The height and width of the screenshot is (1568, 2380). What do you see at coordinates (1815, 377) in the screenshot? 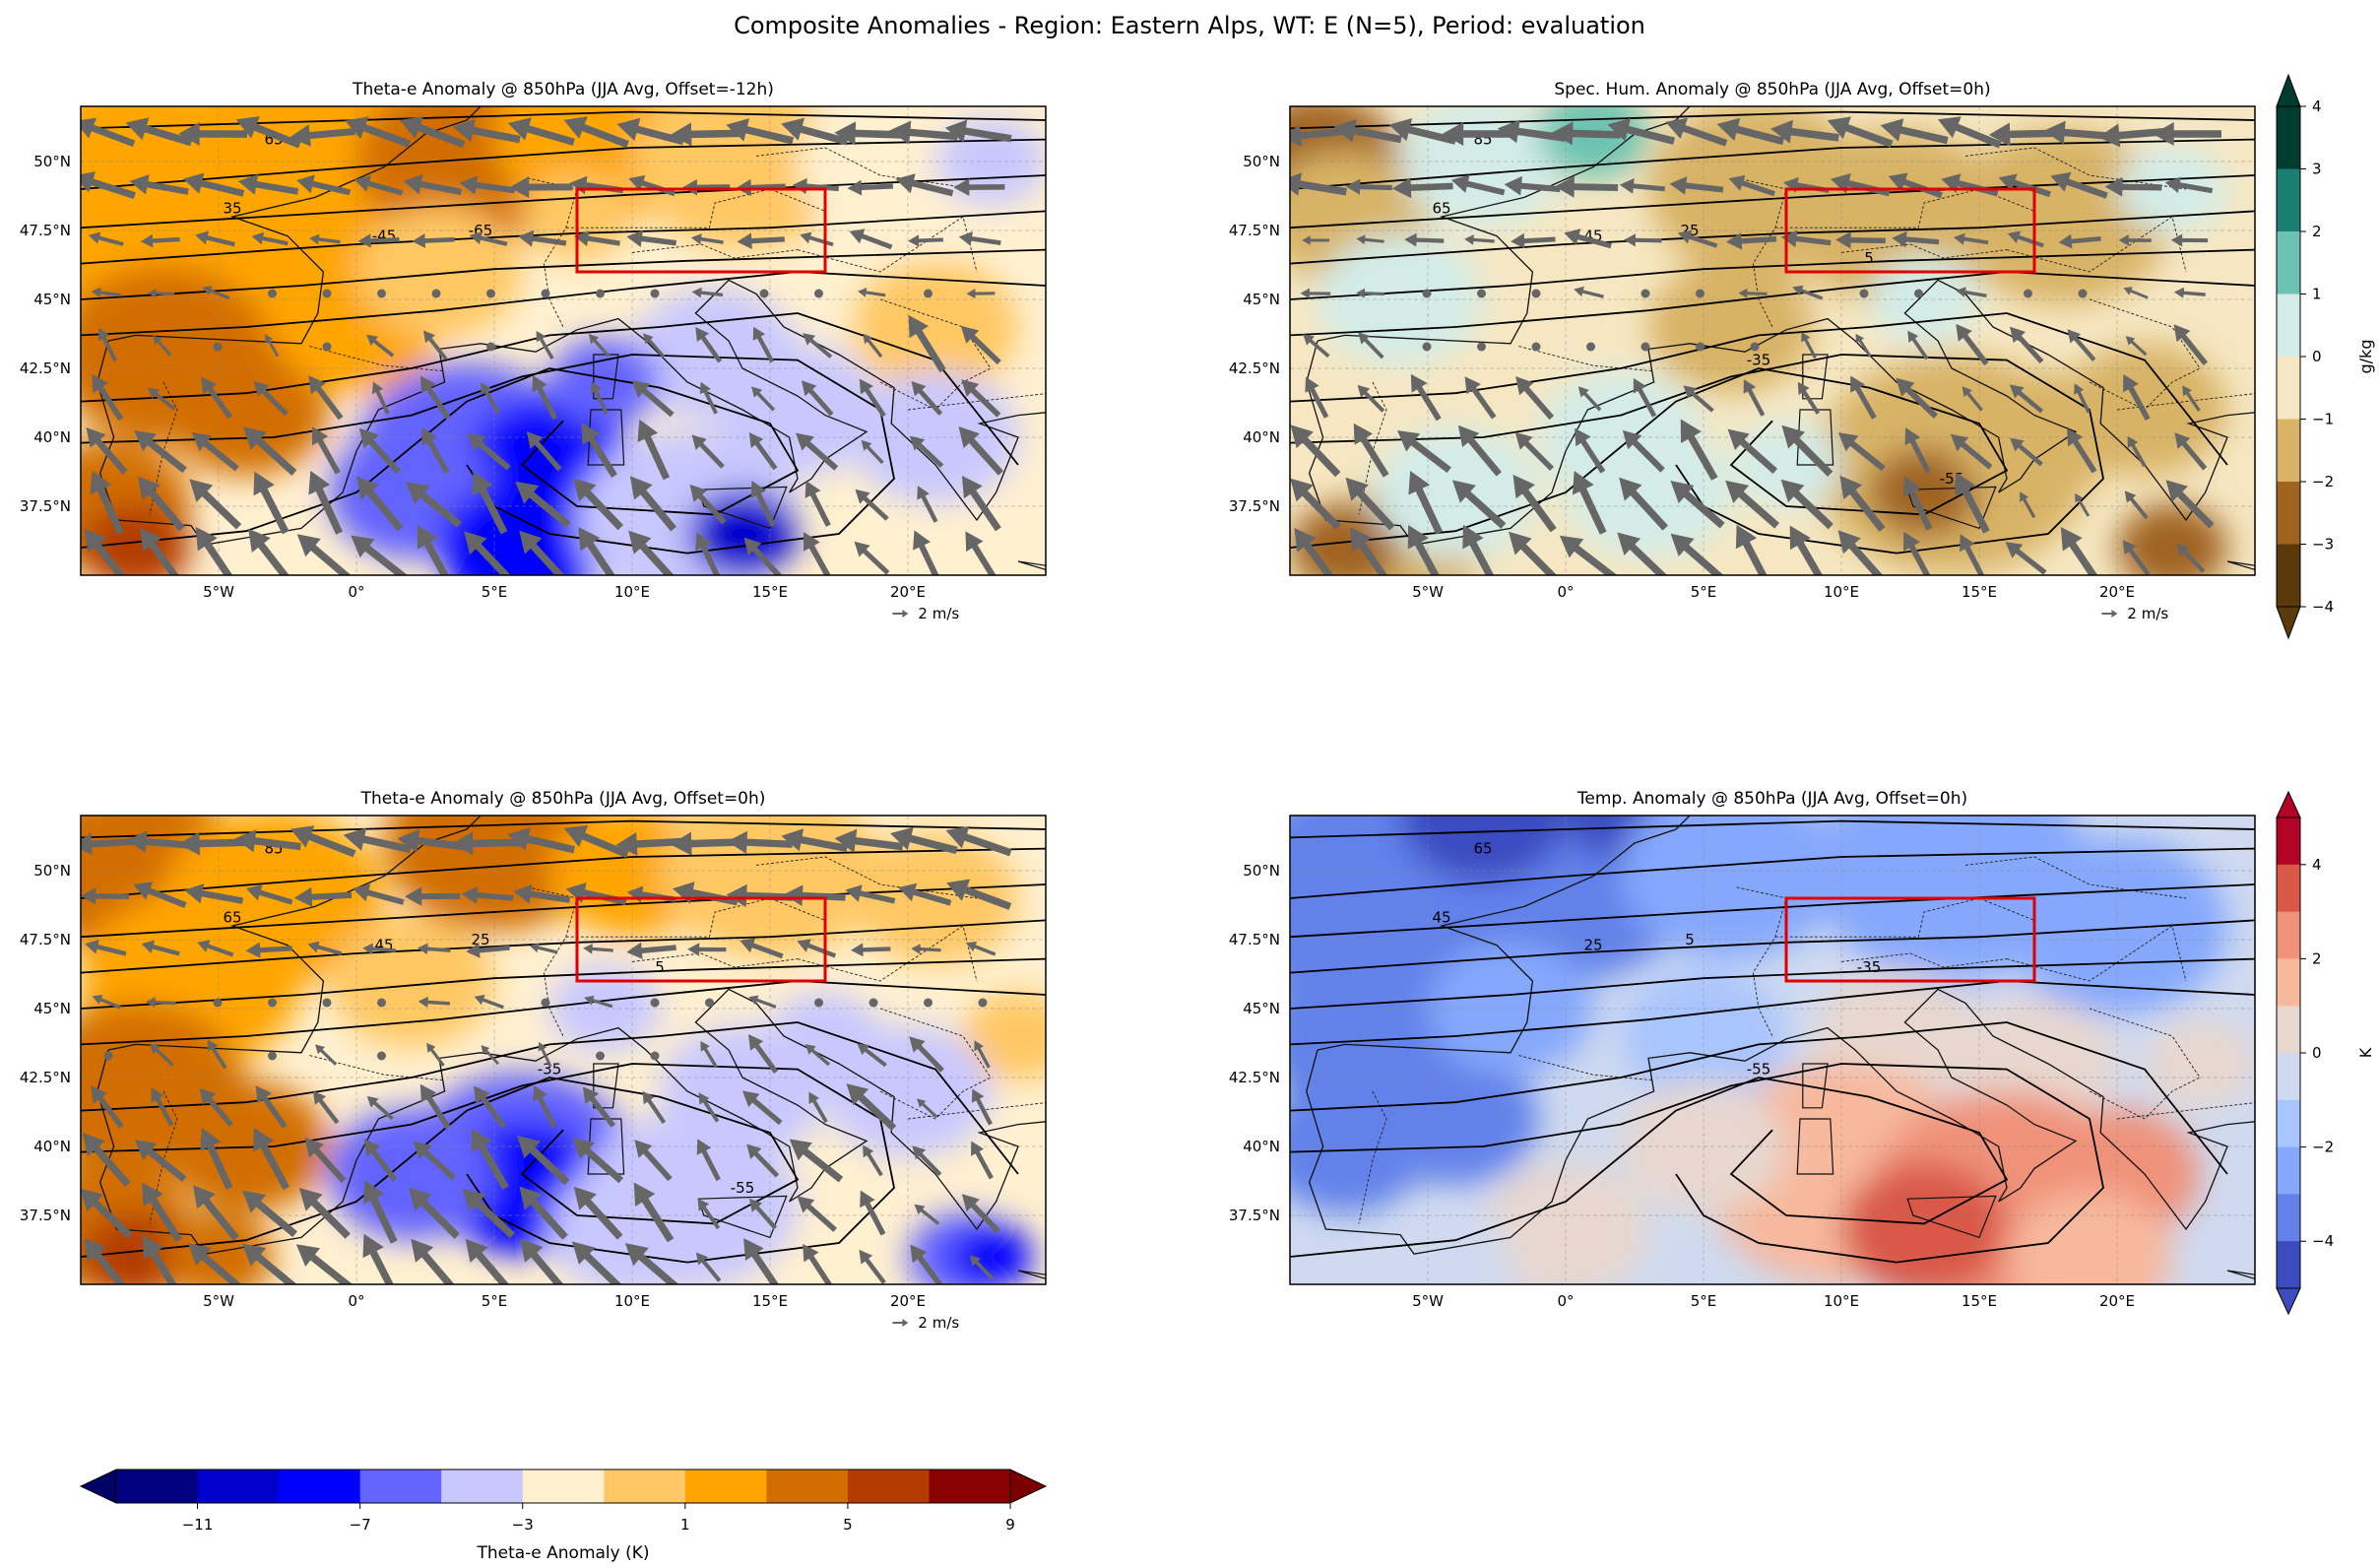
I see `island-outline` at bounding box center [1815, 377].